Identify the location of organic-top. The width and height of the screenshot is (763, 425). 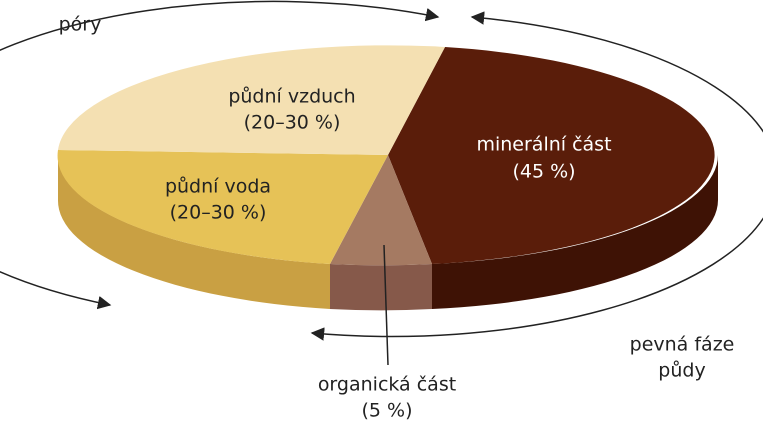
(381, 210).